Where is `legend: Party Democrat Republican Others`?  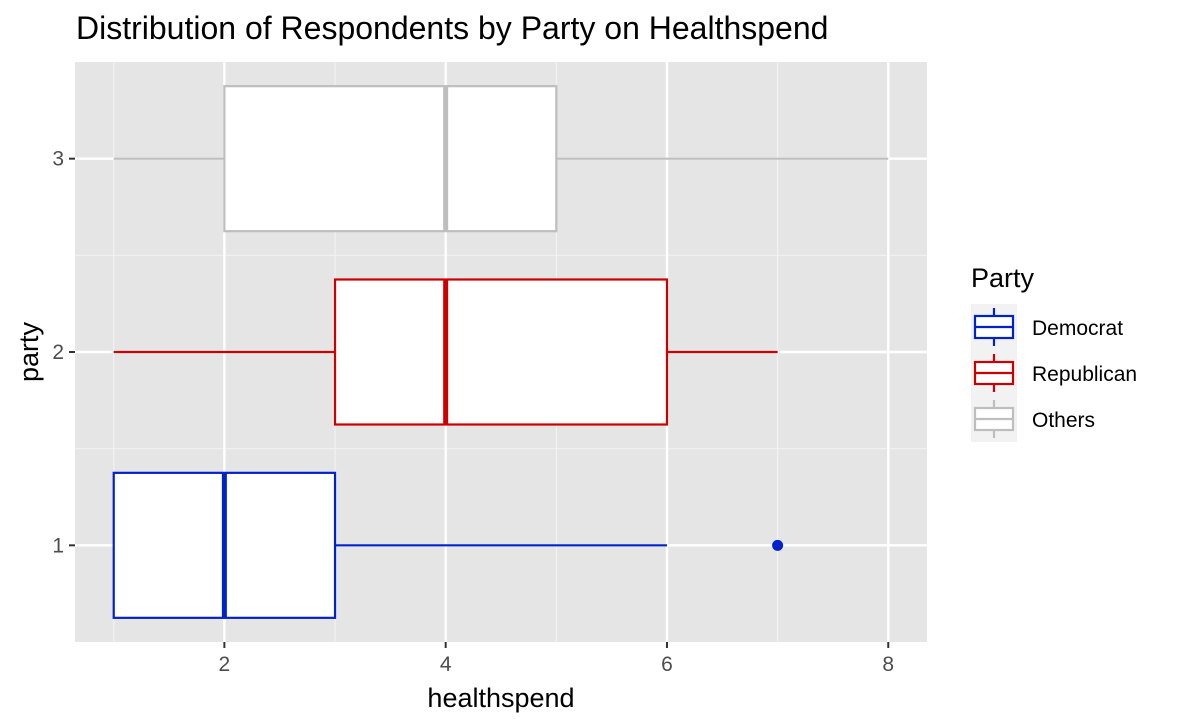
legend: Party Democrat Republican Others is located at coordinates (1054, 352).